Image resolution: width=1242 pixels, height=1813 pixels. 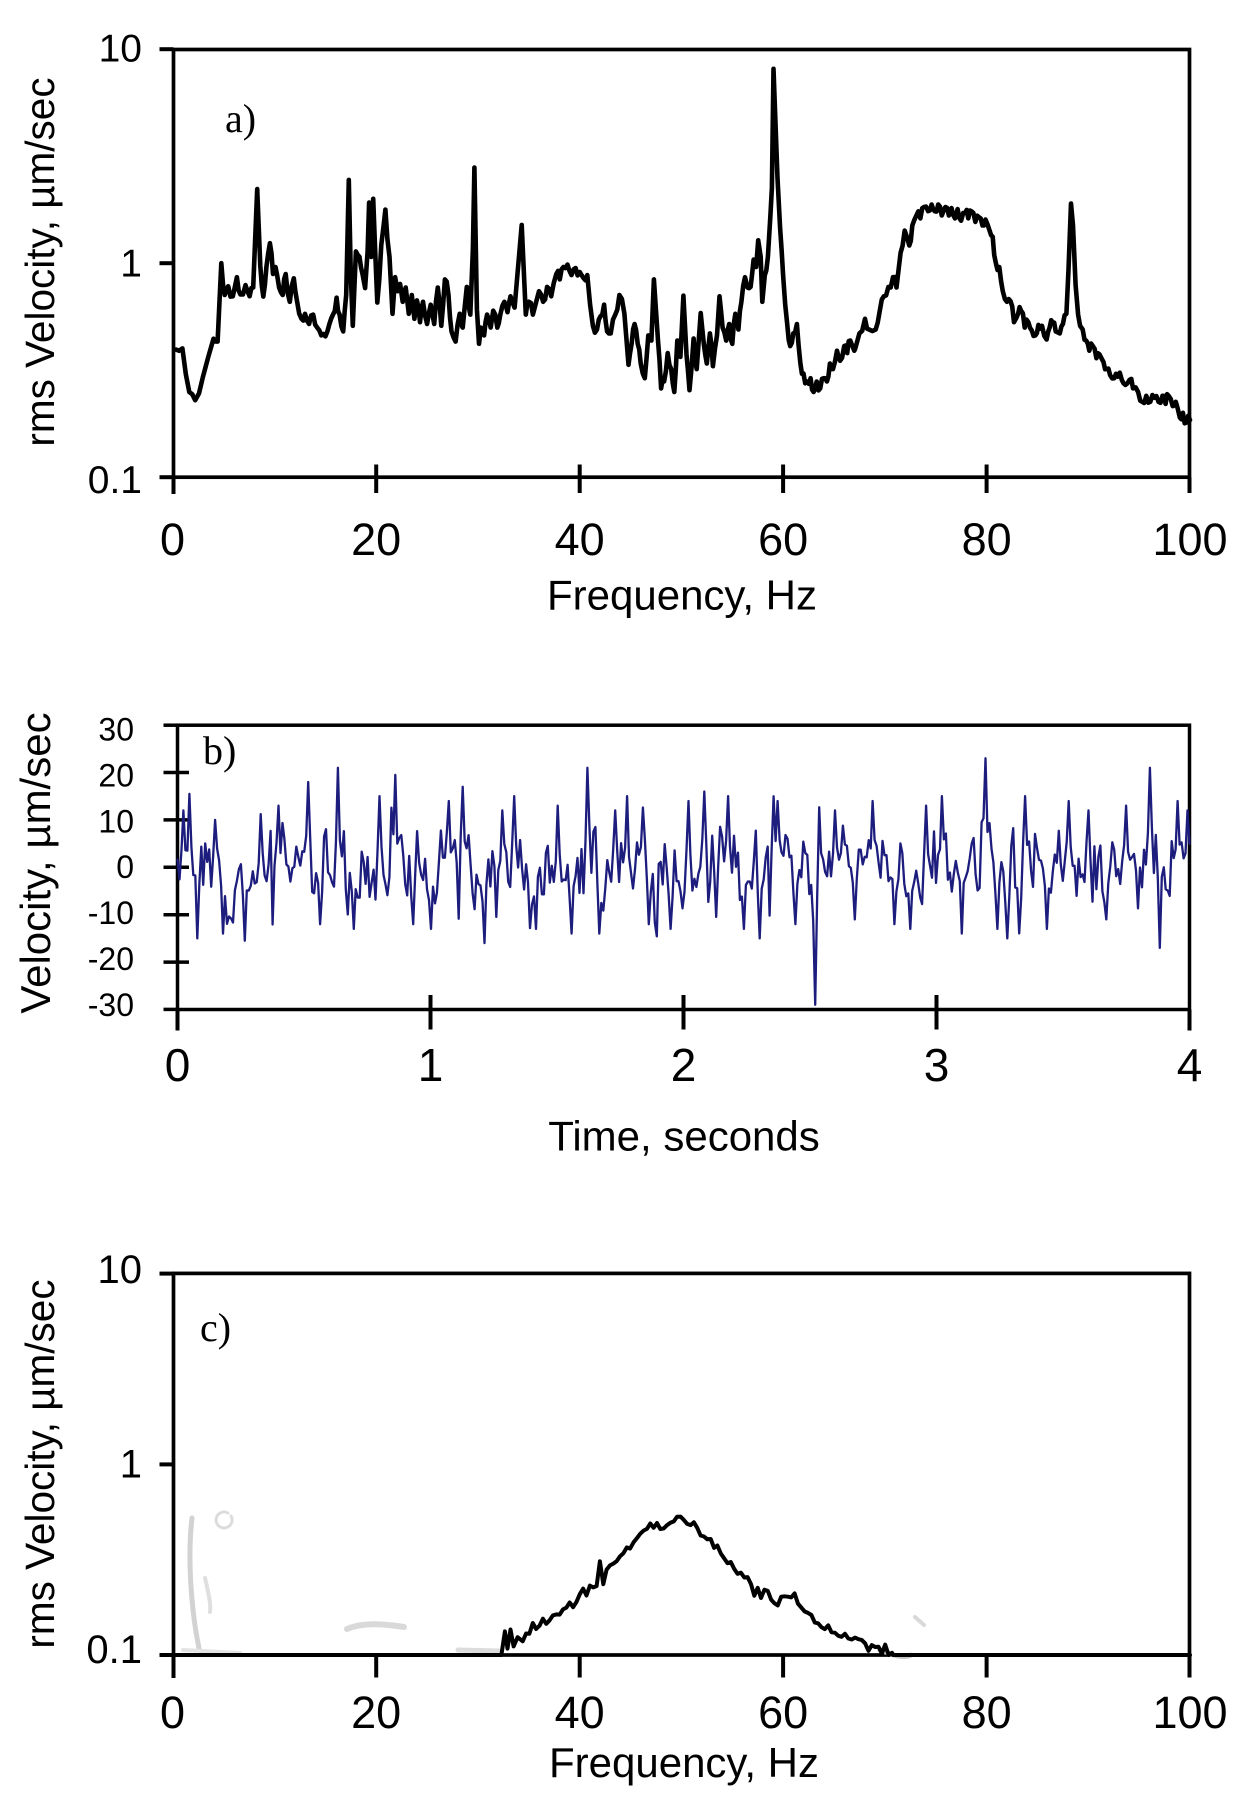 What do you see at coordinates (684, 1136) in the screenshot?
I see `svg-text: Time, seconds` at bounding box center [684, 1136].